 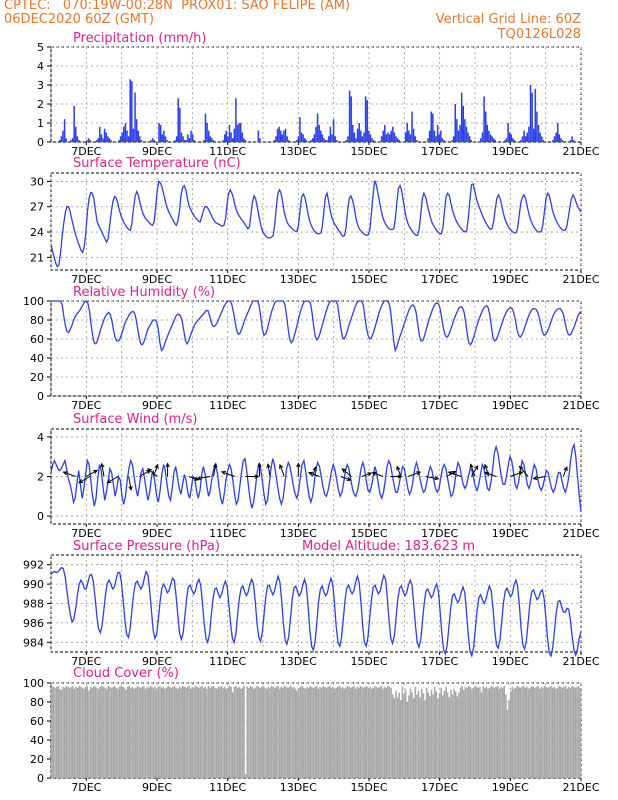 I want to click on pressure-xtick-label: 13DEC, so click(x=298, y=661).